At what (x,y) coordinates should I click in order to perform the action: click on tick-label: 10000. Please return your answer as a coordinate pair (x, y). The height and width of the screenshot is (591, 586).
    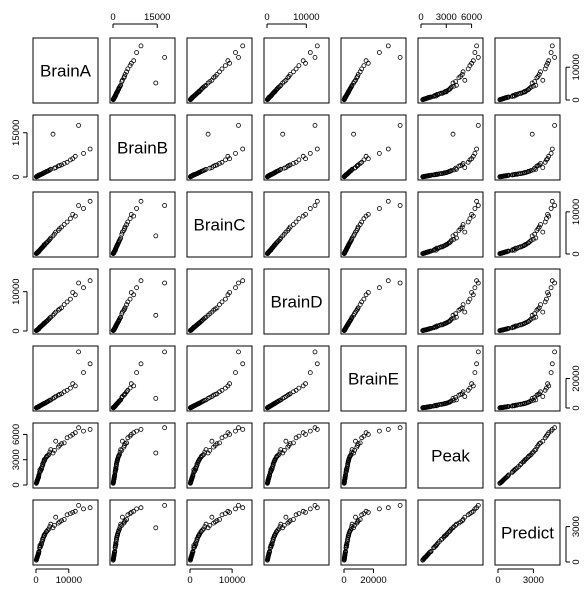
    Looking at the image, I should click on (232, 580).